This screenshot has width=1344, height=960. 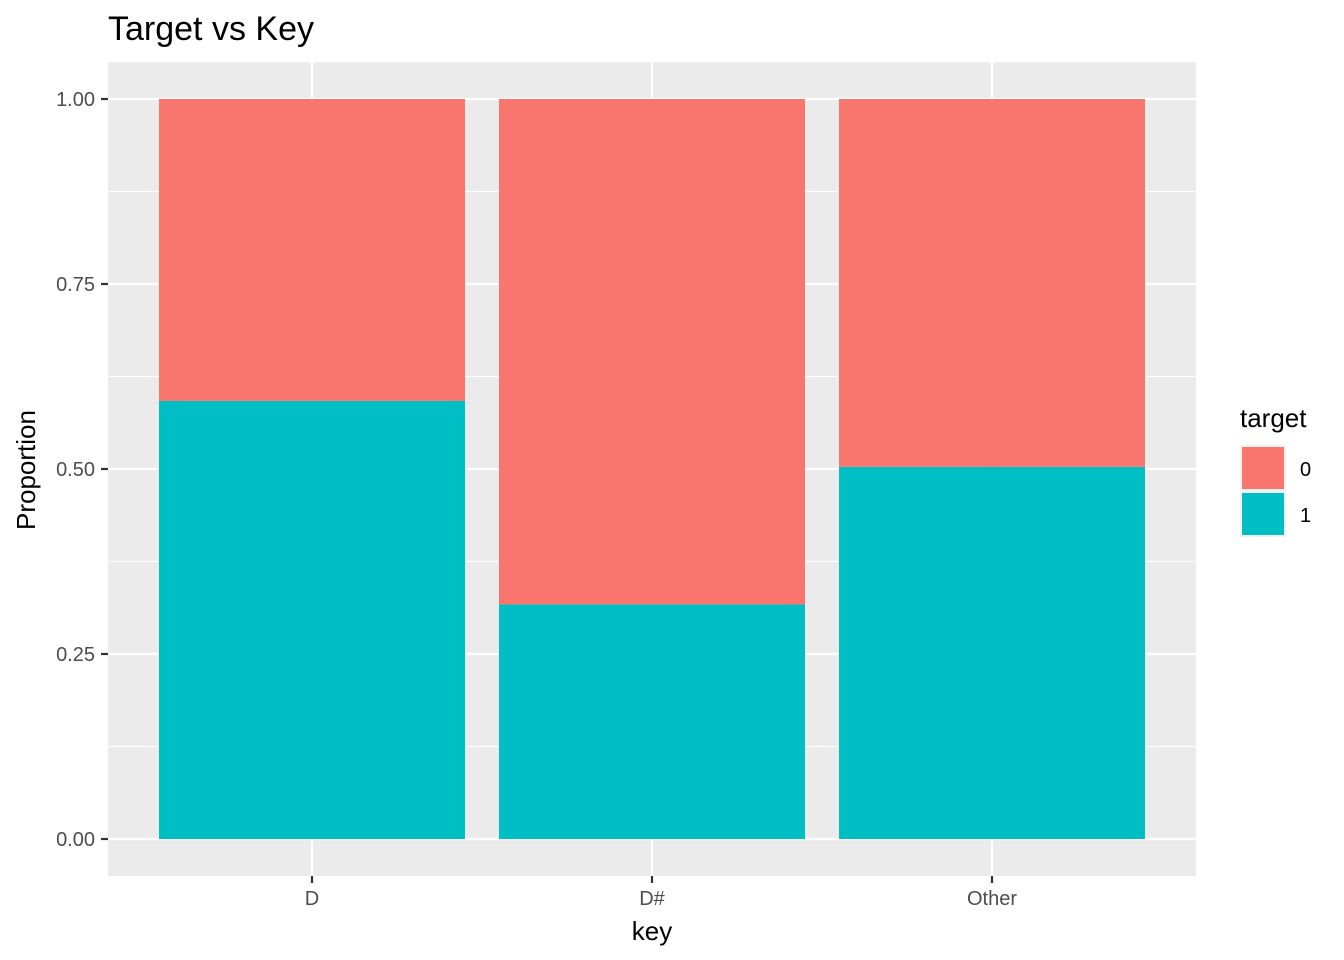 I want to click on y-axis: 0.00 0.25 0.50 0.75 1.00, so click(x=82, y=470).